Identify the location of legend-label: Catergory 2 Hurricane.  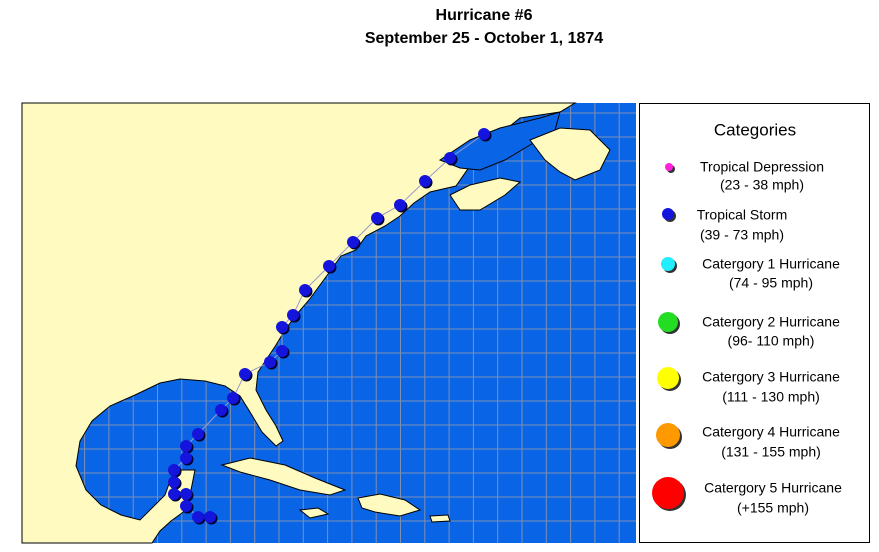
(771, 322).